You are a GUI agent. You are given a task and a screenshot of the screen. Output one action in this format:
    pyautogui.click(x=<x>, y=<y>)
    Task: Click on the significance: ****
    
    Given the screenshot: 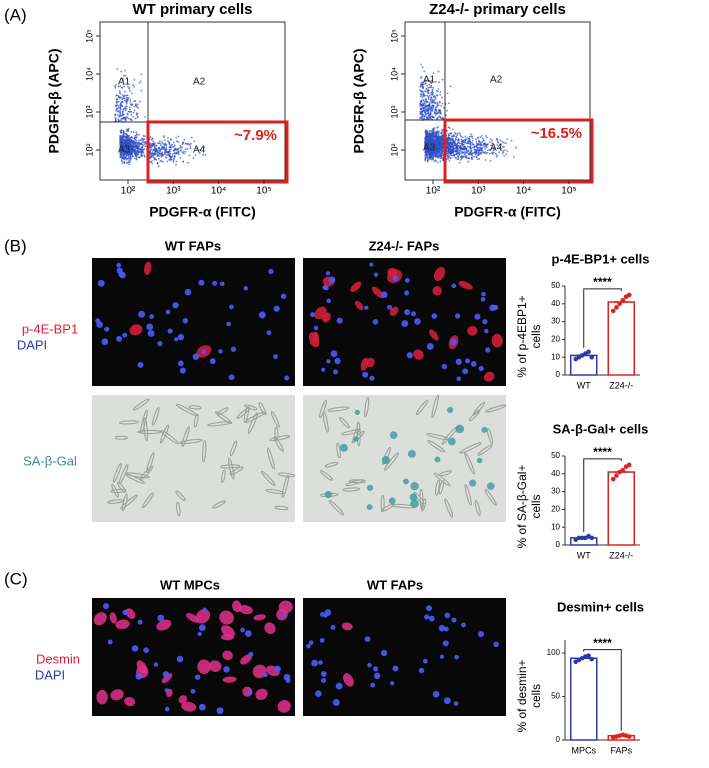 What is the action you would take?
    pyautogui.click(x=602, y=643)
    